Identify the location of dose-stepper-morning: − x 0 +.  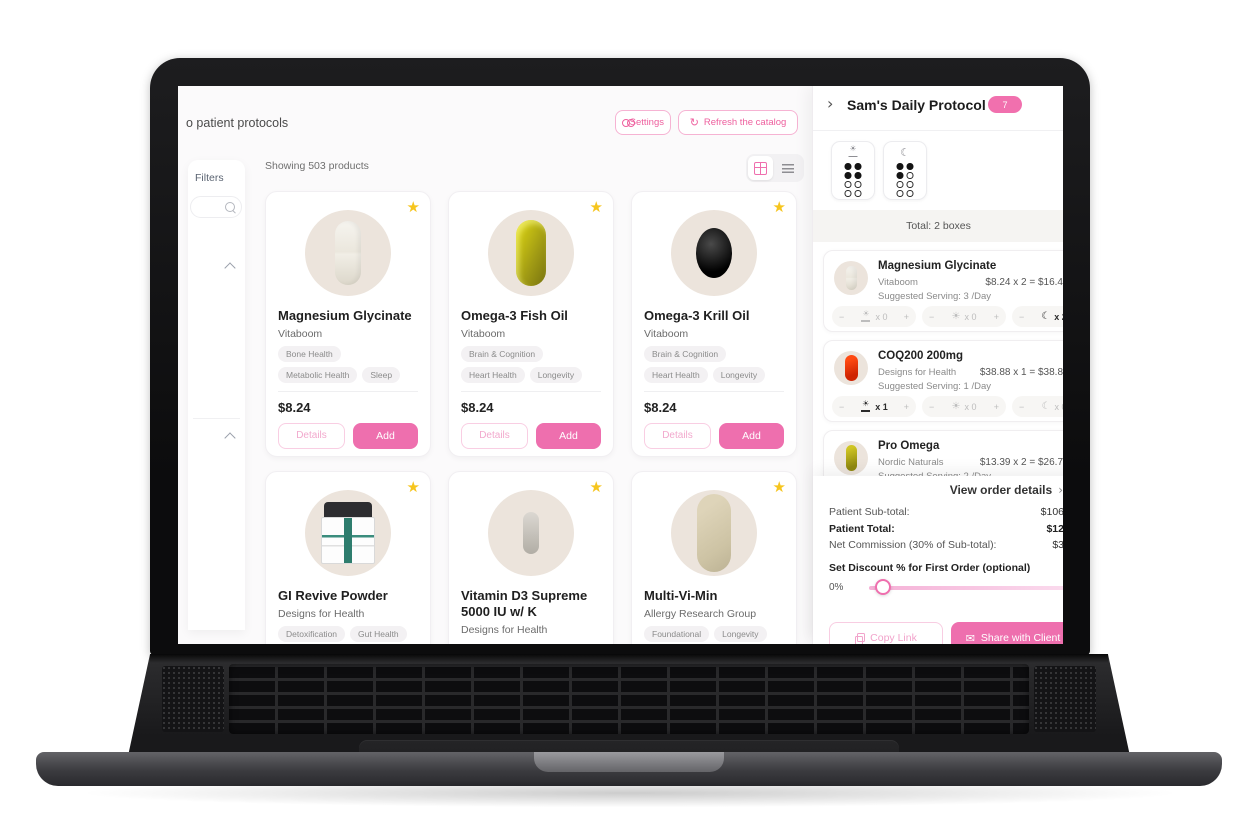
(874, 316).